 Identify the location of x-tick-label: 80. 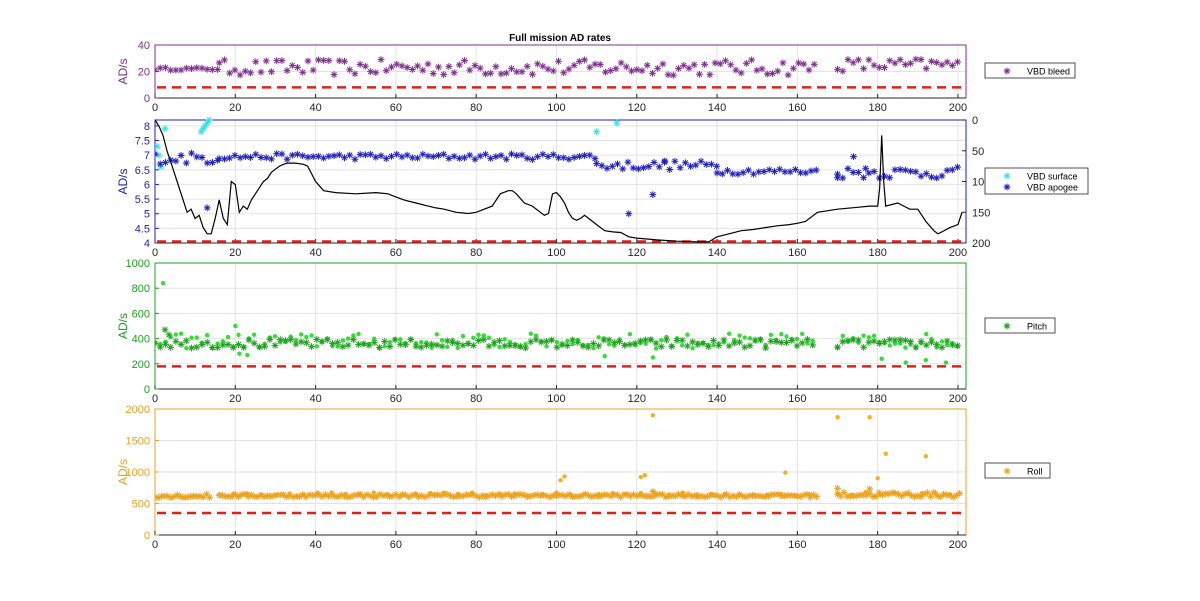
(476, 108).